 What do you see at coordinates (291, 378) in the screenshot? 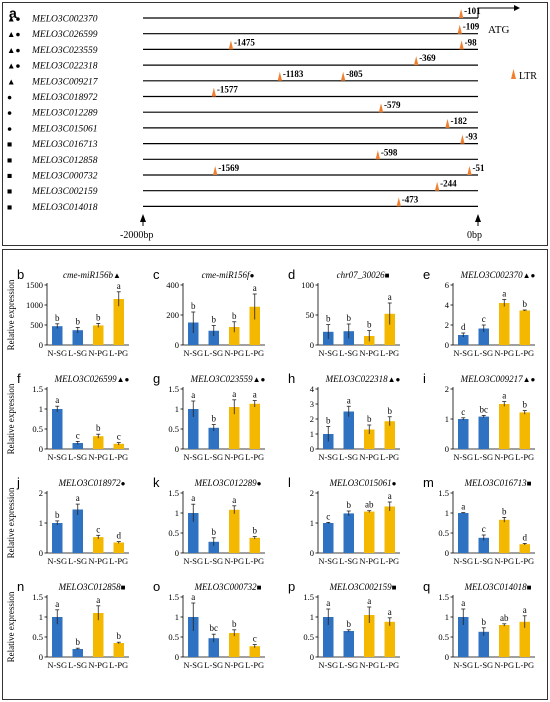
I see `panel-letter: h` at bounding box center [291, 378].